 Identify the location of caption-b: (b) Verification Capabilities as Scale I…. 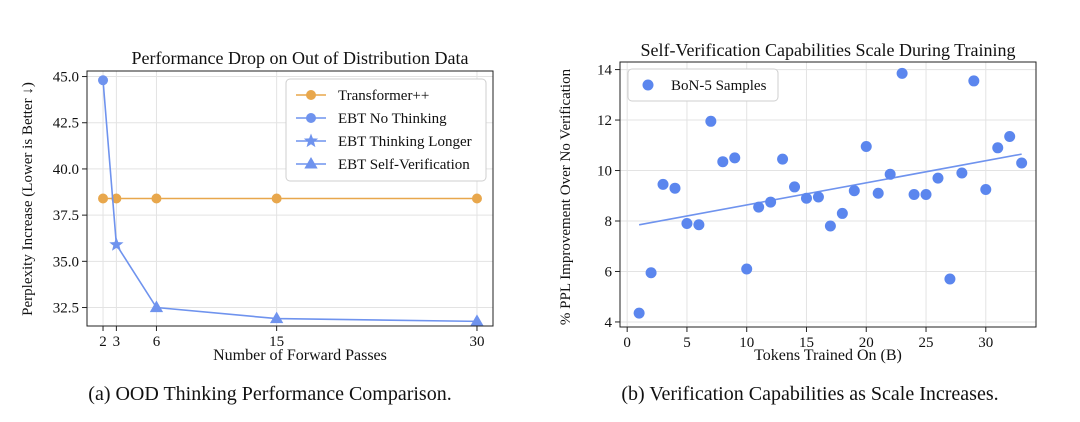
(810, 394).